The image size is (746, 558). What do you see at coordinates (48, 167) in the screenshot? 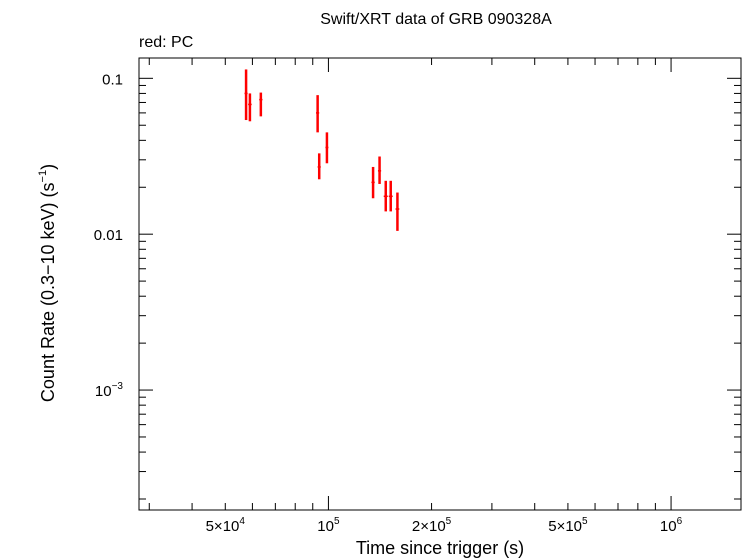
I see `y-axis-label-end: )` at bounding box center [48, 167].